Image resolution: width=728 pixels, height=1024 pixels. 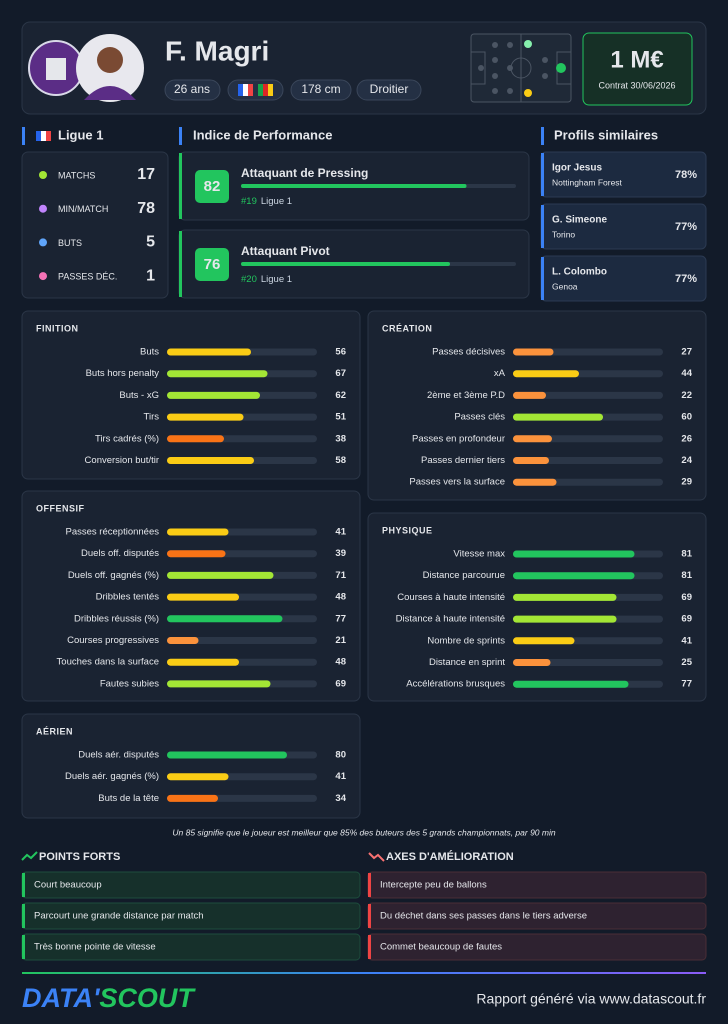 What do you see at coordinates (249, 279) in the screenshot?
I see `rank: #20` at bounding box center [249, 279].